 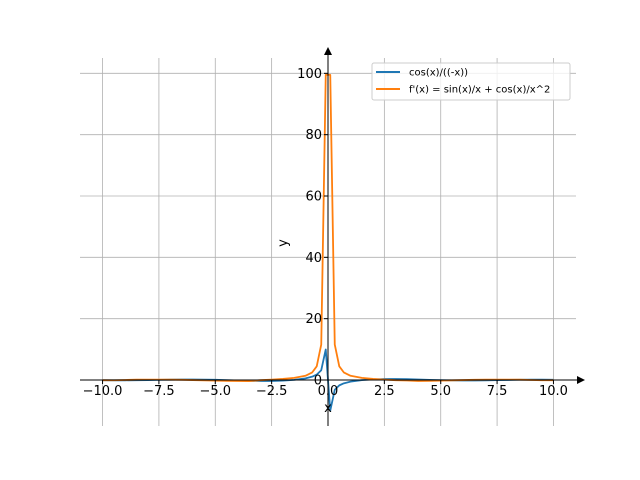 What do you see at coordinates (272, 391) in the screenshot?
I see `x-tick-label-3: −2.5` at bounding box center [272, 391].